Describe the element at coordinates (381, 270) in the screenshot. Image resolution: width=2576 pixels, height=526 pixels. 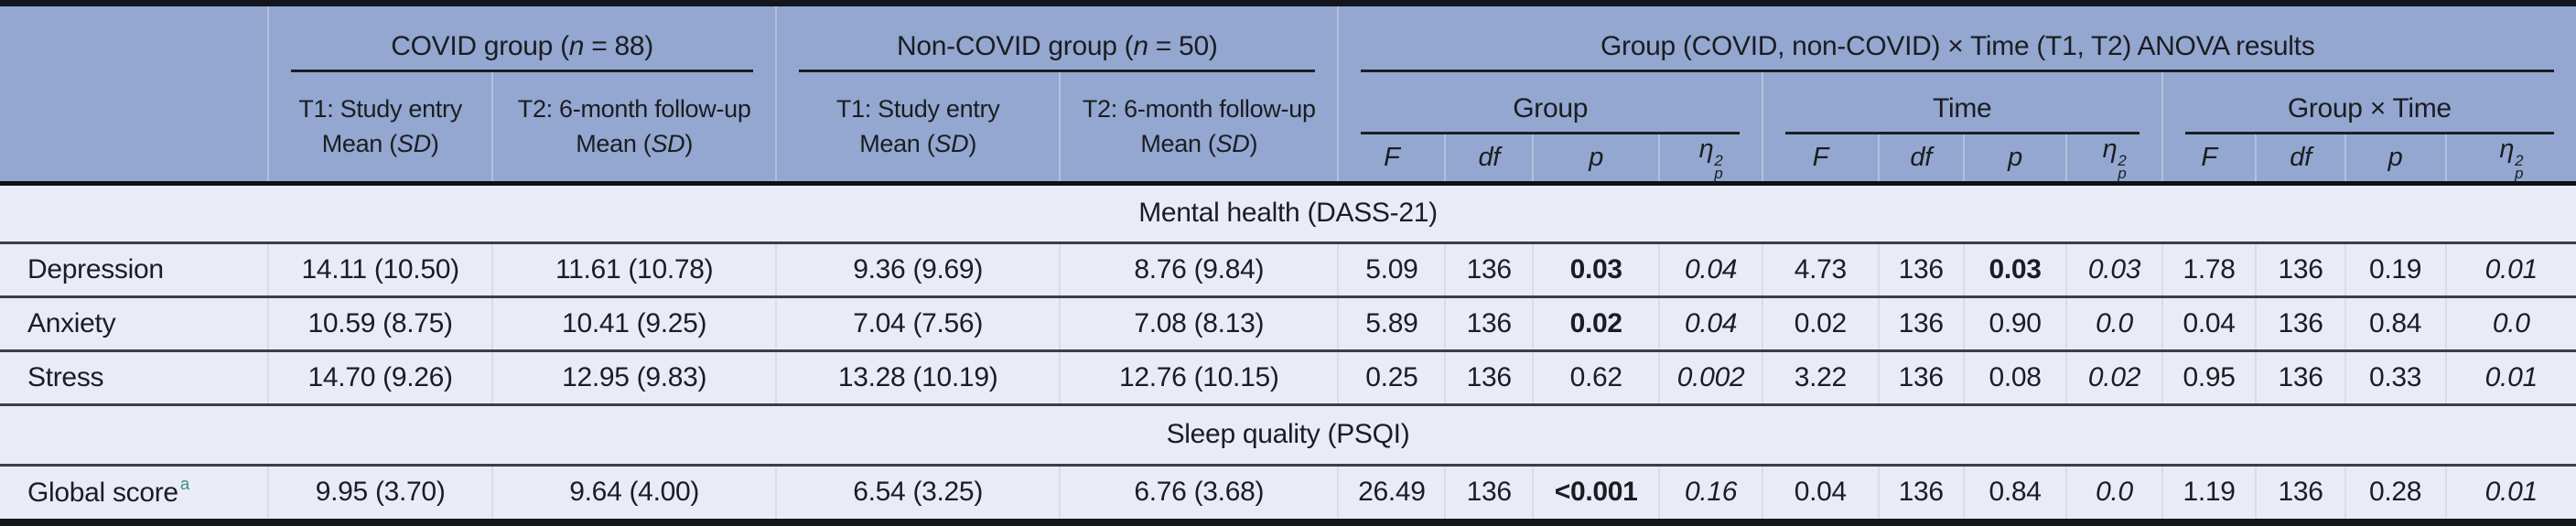
I see `mean-sd-cell: 14.11 (10.50)` at that location.